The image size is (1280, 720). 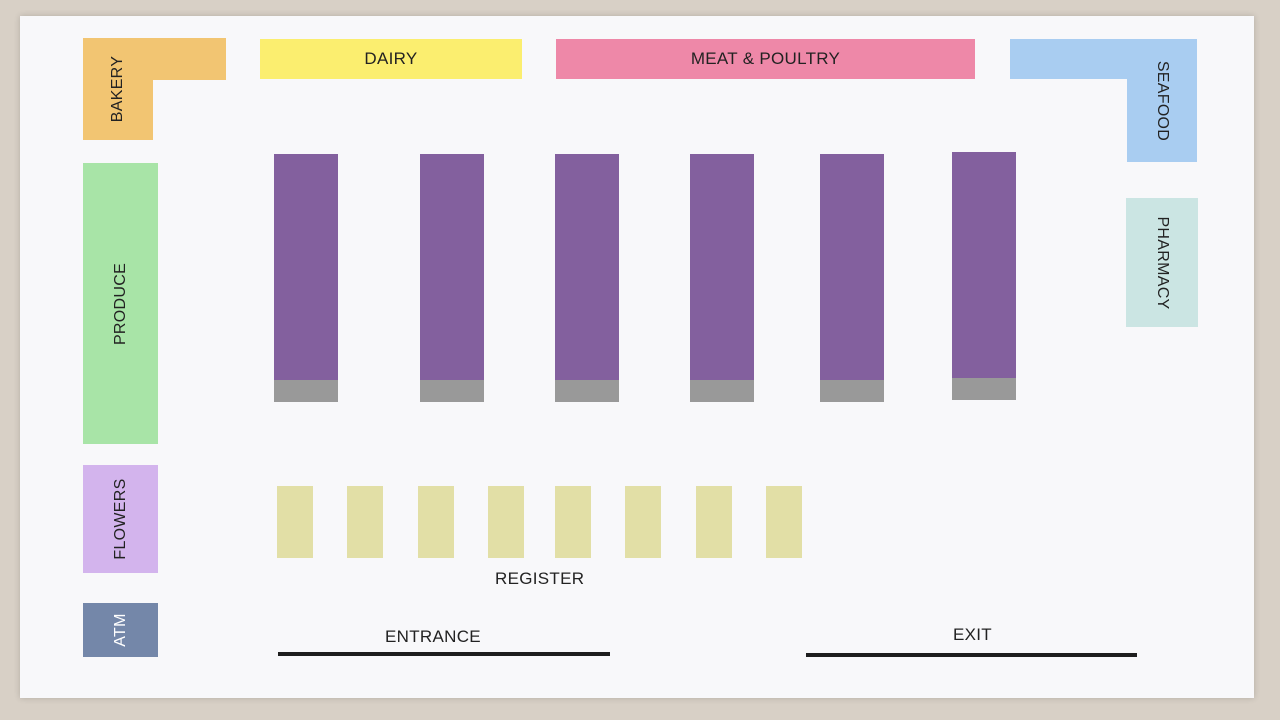 I want to click on produce-label: PRODUCE, so click(x=120, y=303).